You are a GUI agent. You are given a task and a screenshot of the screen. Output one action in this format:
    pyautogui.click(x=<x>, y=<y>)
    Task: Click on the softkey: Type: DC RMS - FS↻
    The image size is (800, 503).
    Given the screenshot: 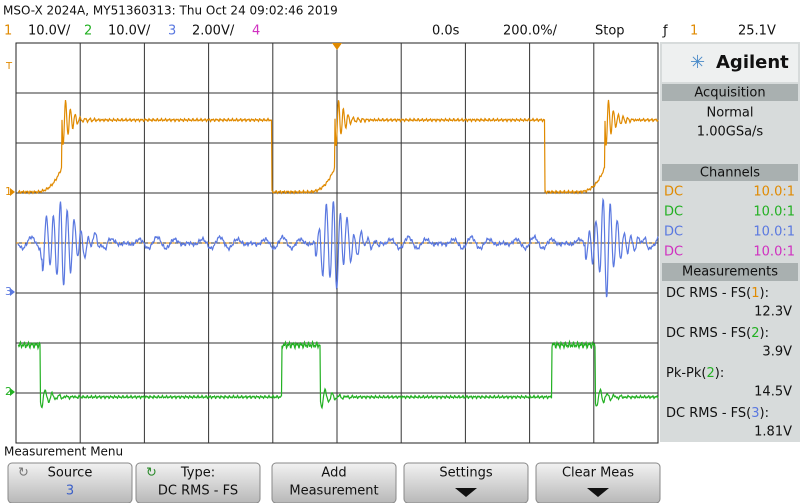 What is the action you would take?
    pyautogui.click(x=198, y=482)
    